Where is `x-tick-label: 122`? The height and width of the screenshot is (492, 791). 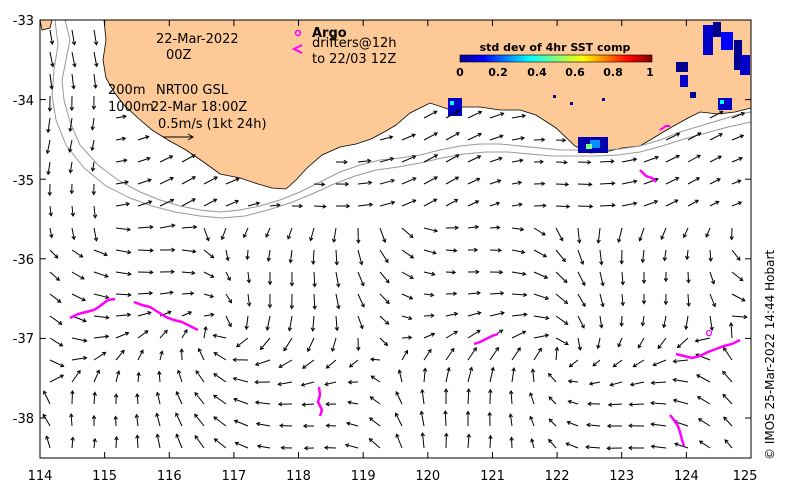 x-tick-label: 122 is located at coordinates (557, 476).